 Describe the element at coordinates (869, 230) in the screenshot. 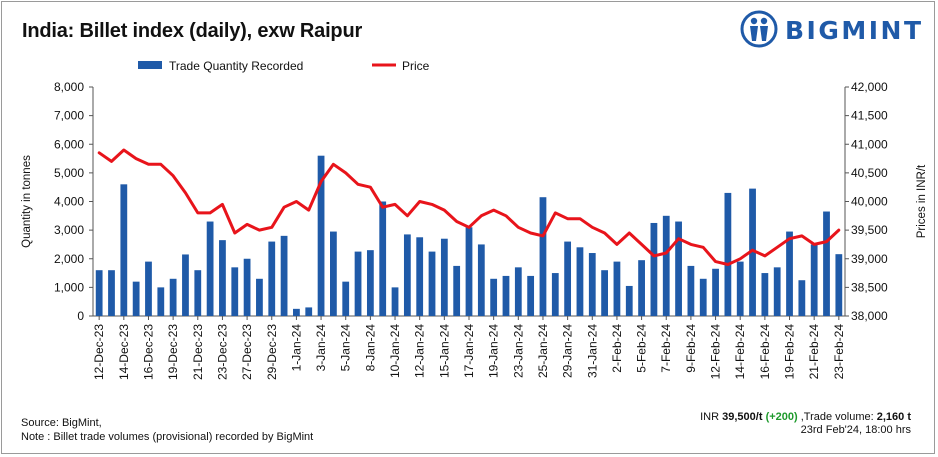

I see `y2-tick-label: 39,500` at that location.